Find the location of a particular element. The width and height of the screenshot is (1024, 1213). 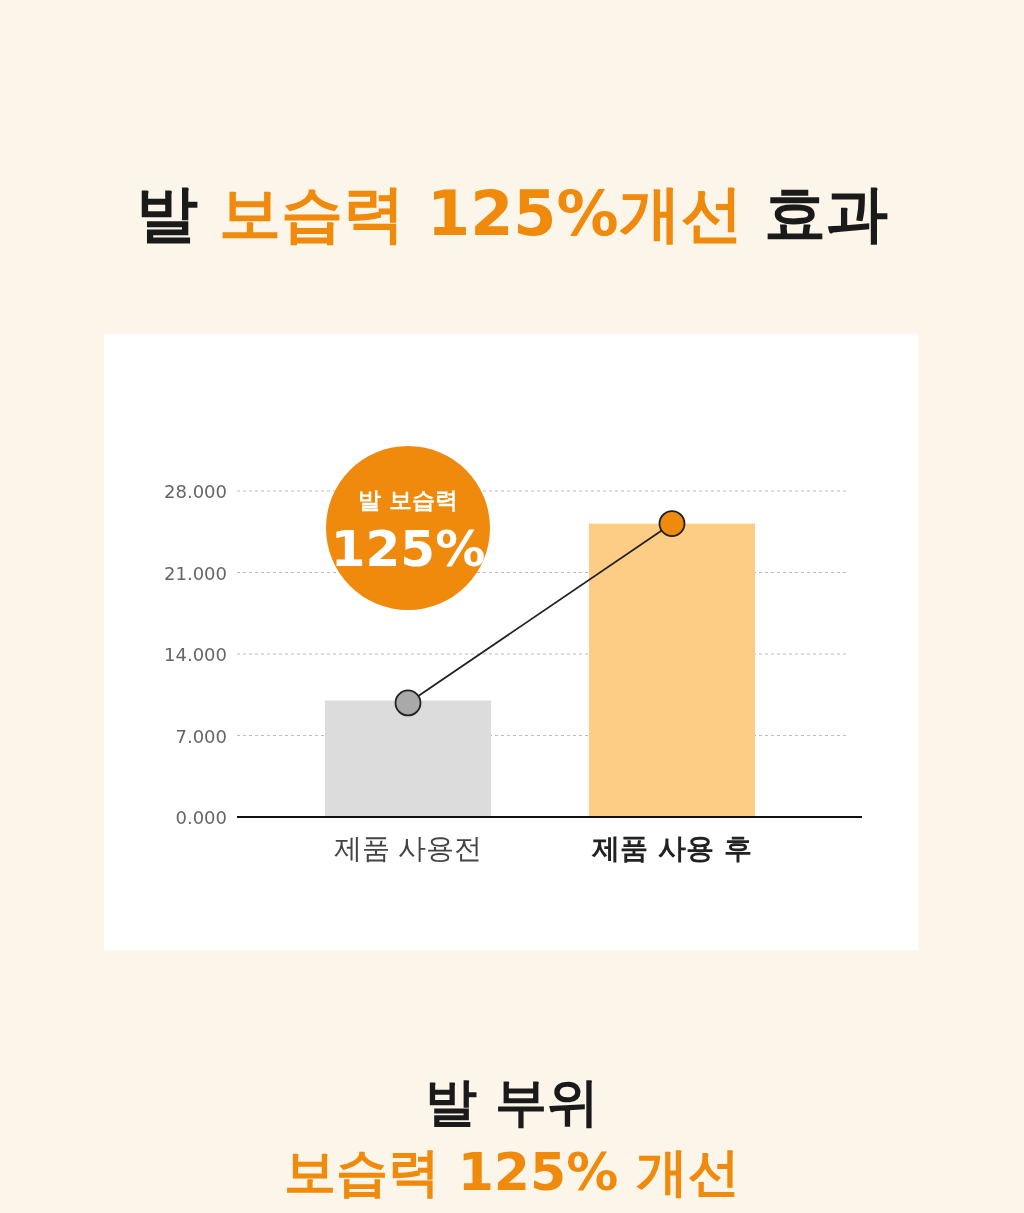

annotation: 발 보습력 is located at coordinates (408, 500).